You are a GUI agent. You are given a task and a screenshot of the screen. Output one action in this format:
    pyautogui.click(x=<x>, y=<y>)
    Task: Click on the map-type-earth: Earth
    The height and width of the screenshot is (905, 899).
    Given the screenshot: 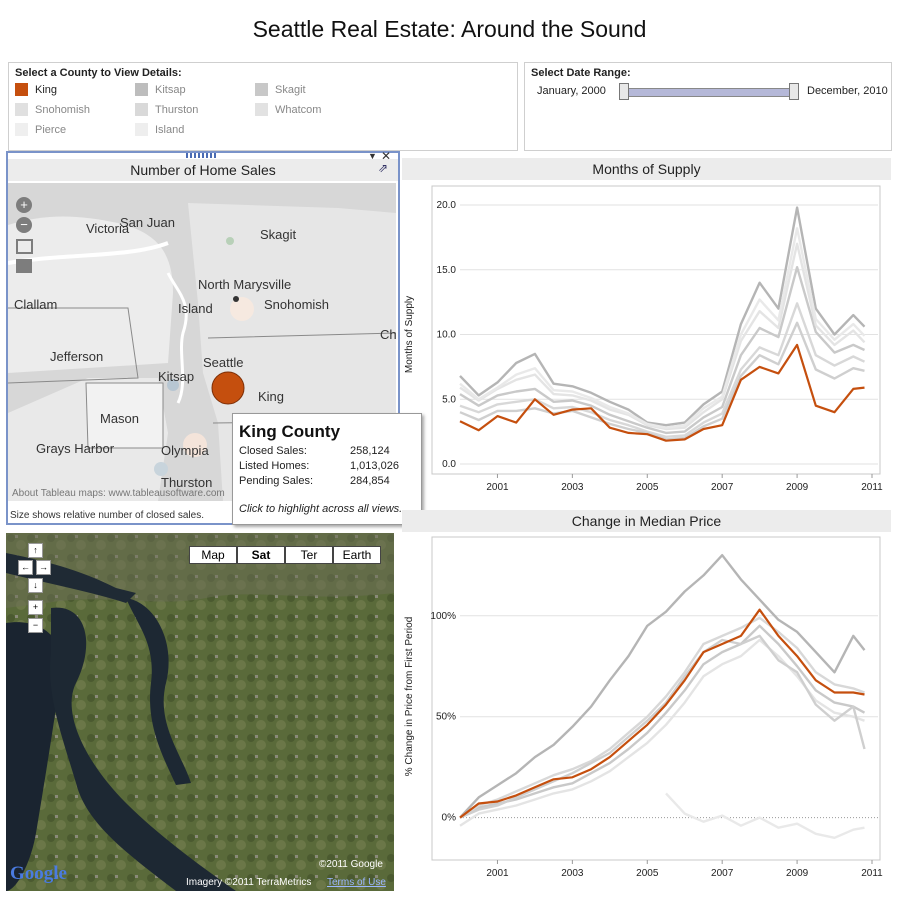 What is the action you would take?
    pyautogui.click(x=357, y=555)
    